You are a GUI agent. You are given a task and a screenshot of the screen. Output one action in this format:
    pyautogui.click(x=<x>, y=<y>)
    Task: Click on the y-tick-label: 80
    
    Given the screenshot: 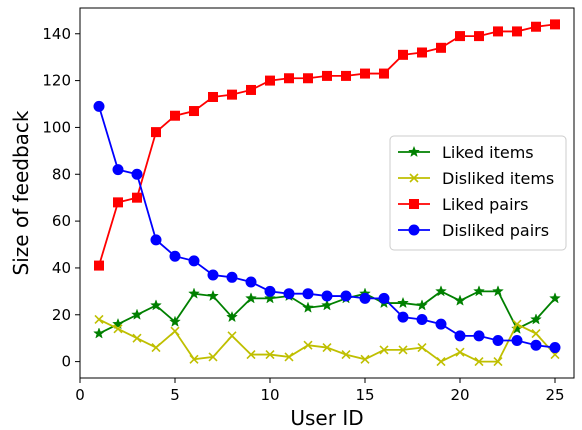 What is the action you would take?
    pyautogui.click(x=61, y=174)
    